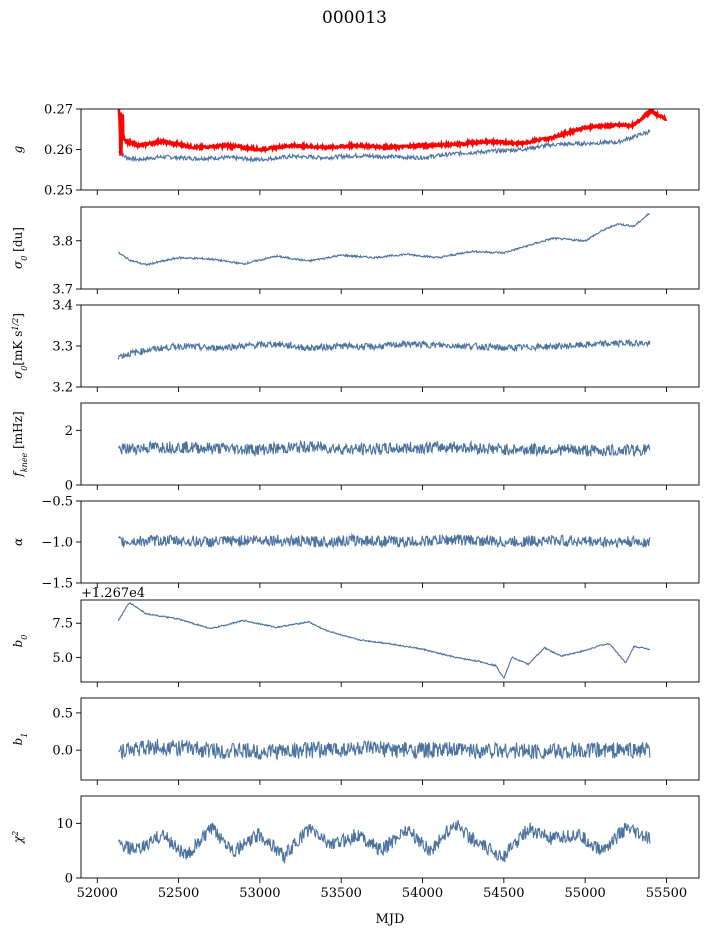 Image resolution: width=709 pixels, height=936 pixels. I want to click on figure-title: 000013, so click(354, 18).